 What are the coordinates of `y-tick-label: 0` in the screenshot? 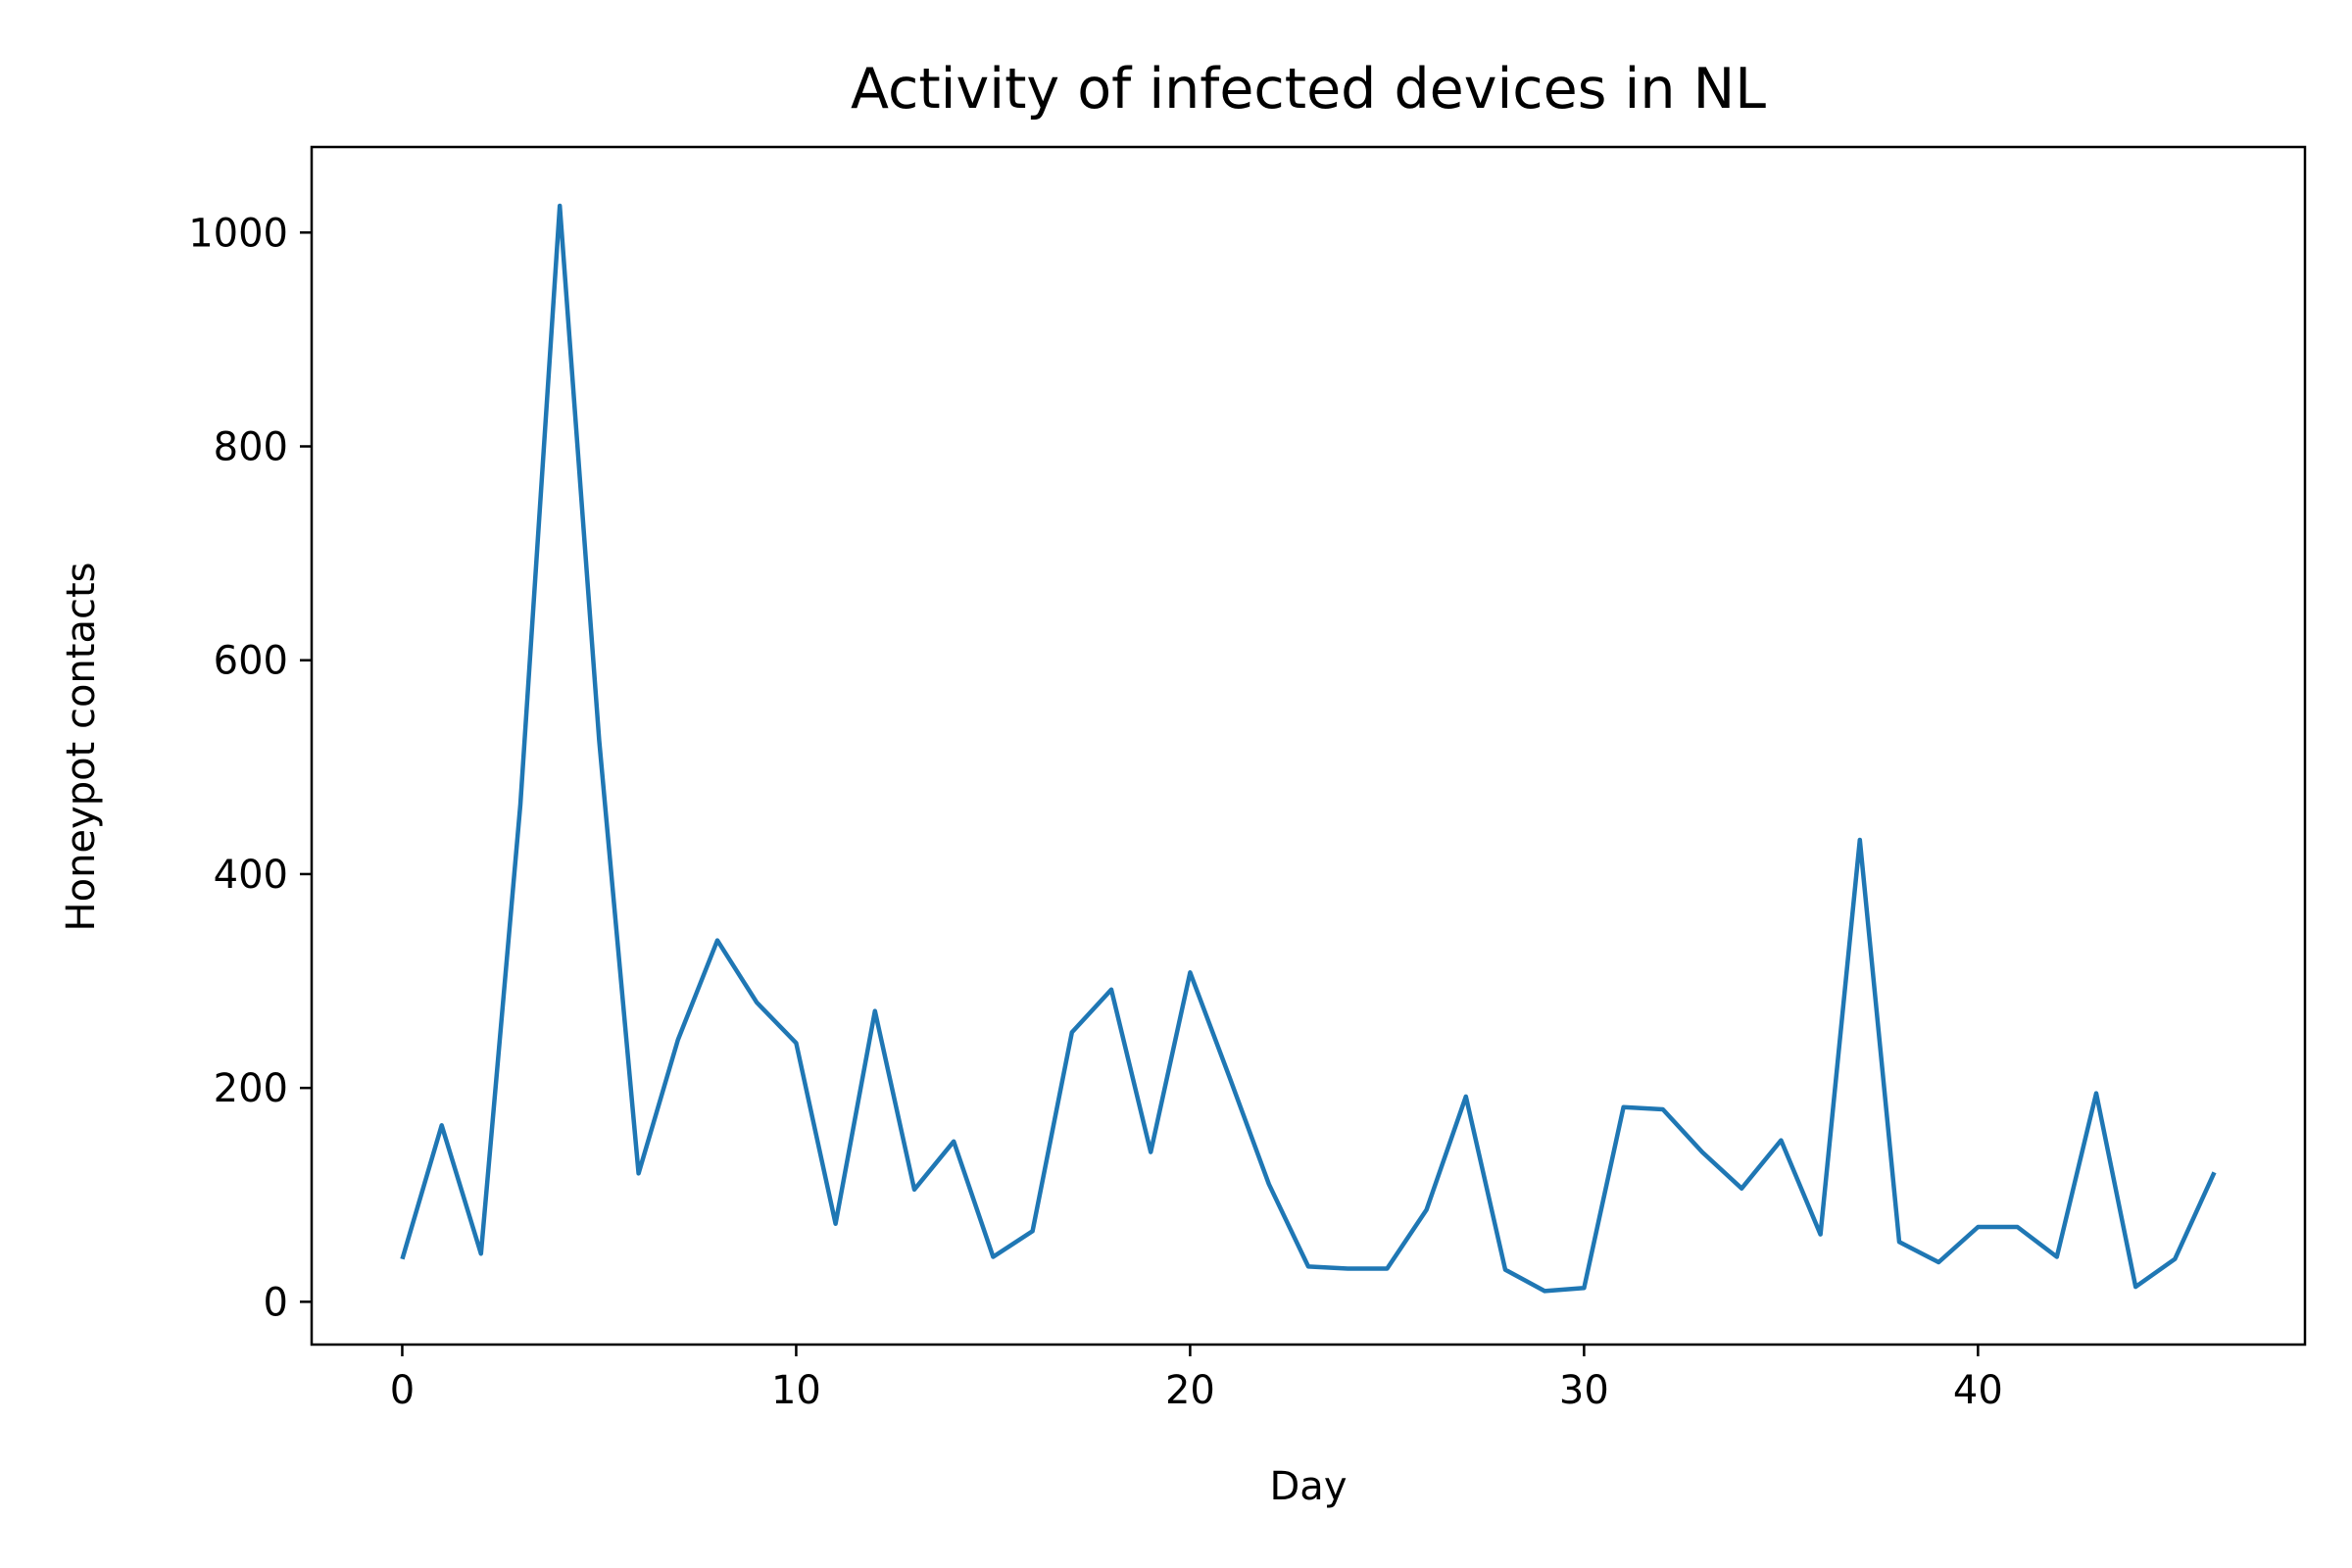 It's located at (276, 1302).